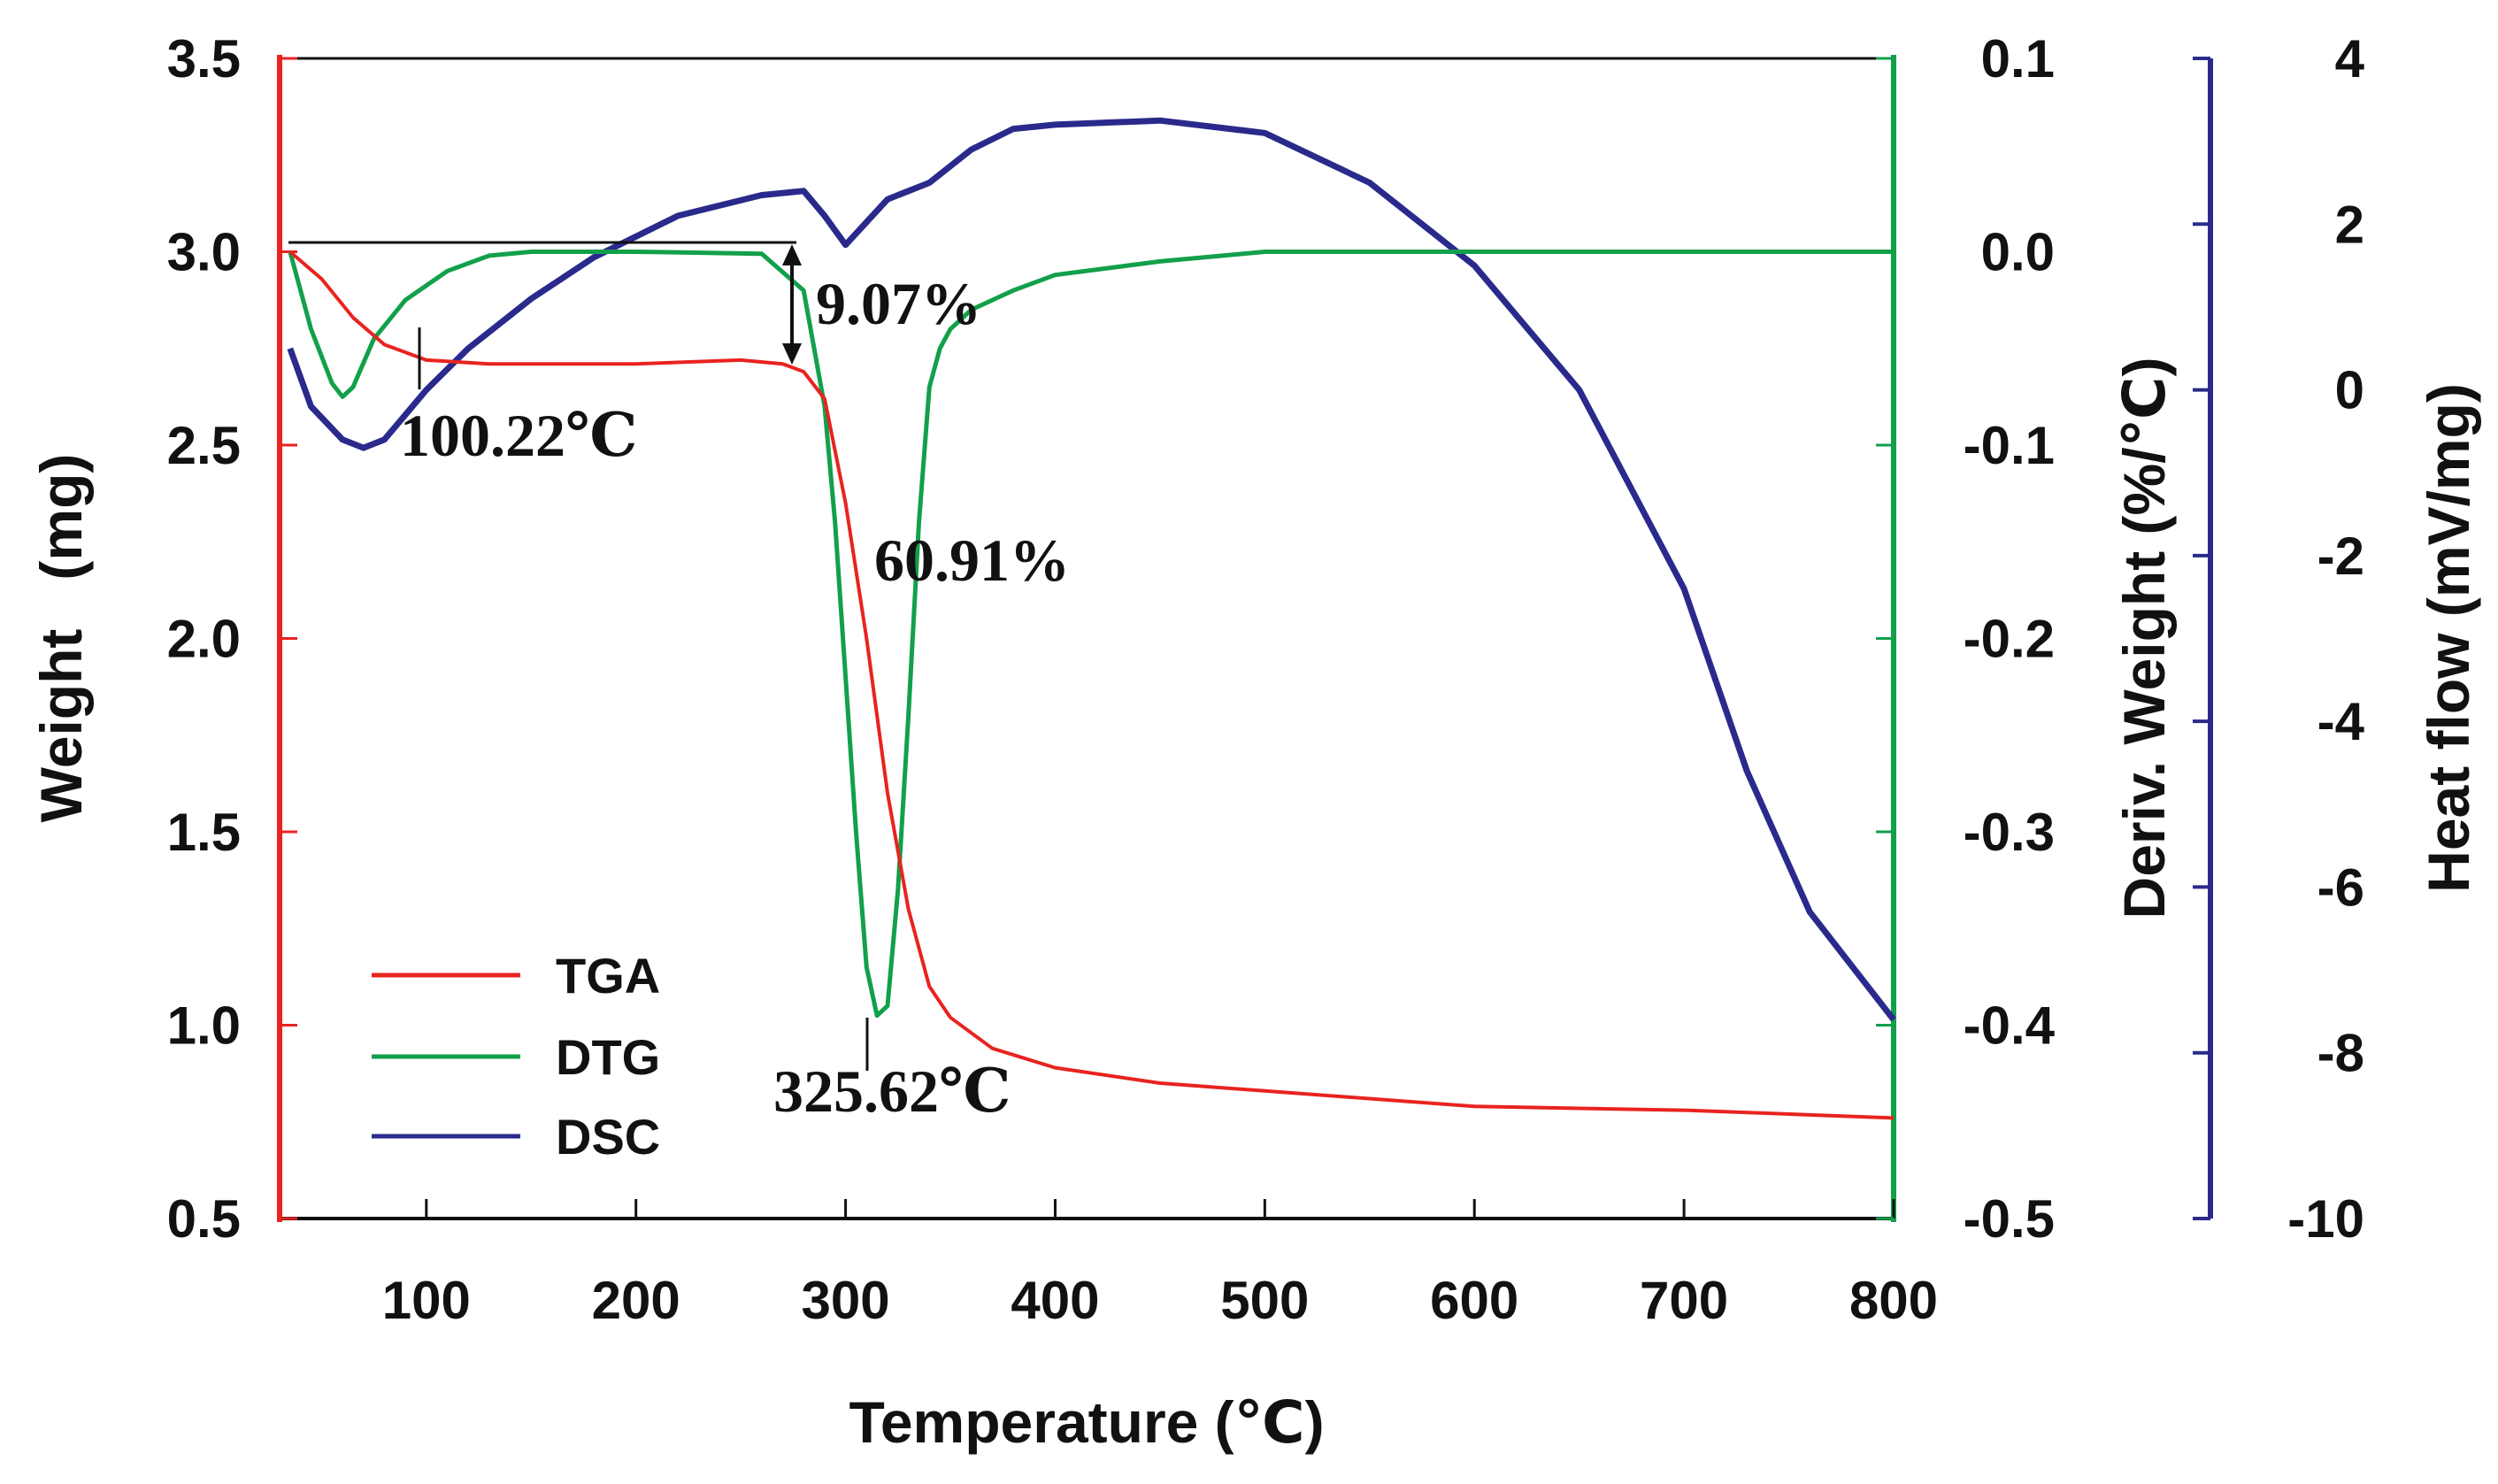  What do you see at coordinates (2340, 887) in the screenshot?
I see `heat-tick-label: -6` at bounding box center [2340, 887].